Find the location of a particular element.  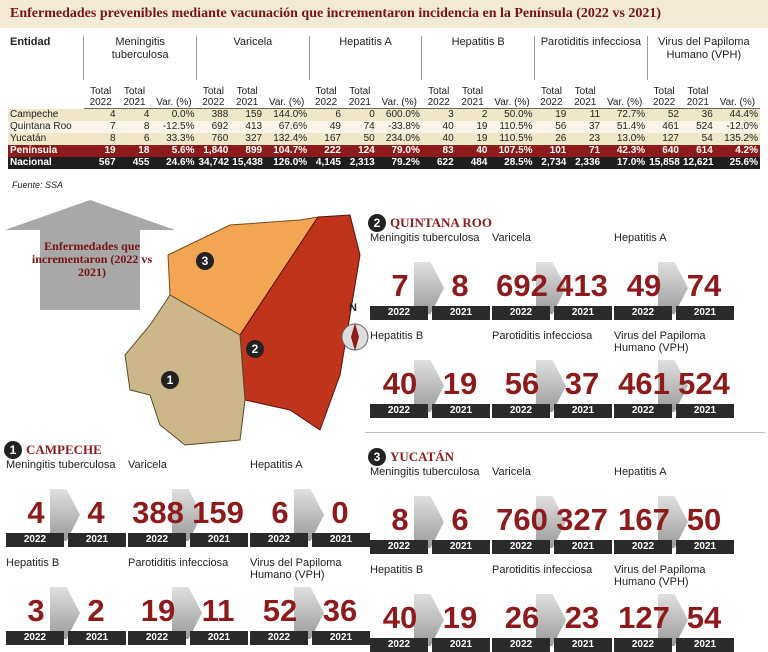

table-cell: 107.5% is located at coordinates (512, 151).